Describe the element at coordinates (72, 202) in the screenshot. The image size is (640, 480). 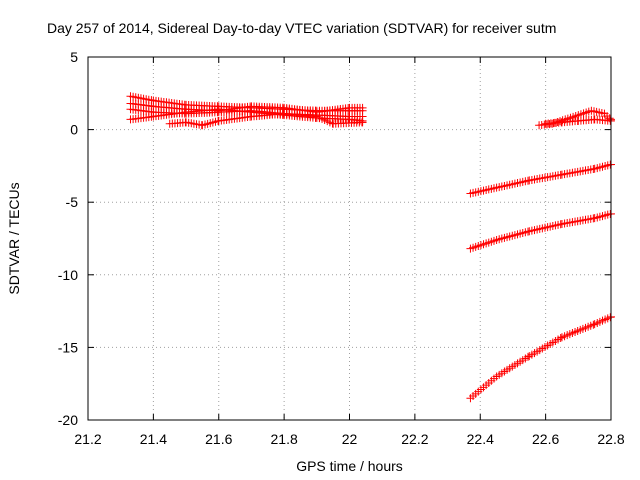
I see `y-tick-label: -5` at that location.